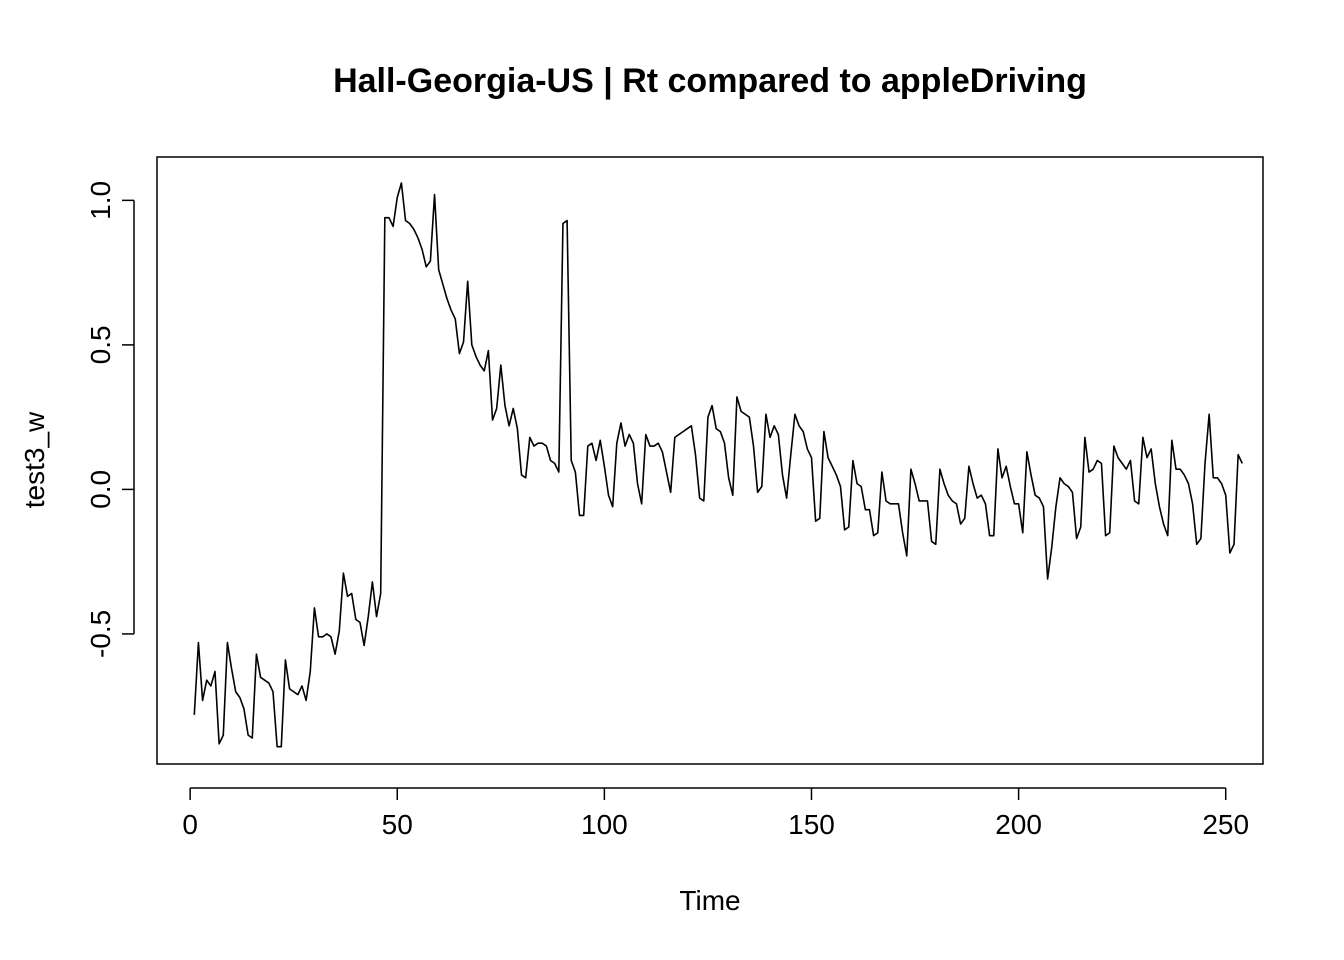 This screenshot has width=1344, height=960. What do you see at coordinates (190, 824) in the screenshot?
I see `x-tick-label: 0` at bounding box center [190, 824].